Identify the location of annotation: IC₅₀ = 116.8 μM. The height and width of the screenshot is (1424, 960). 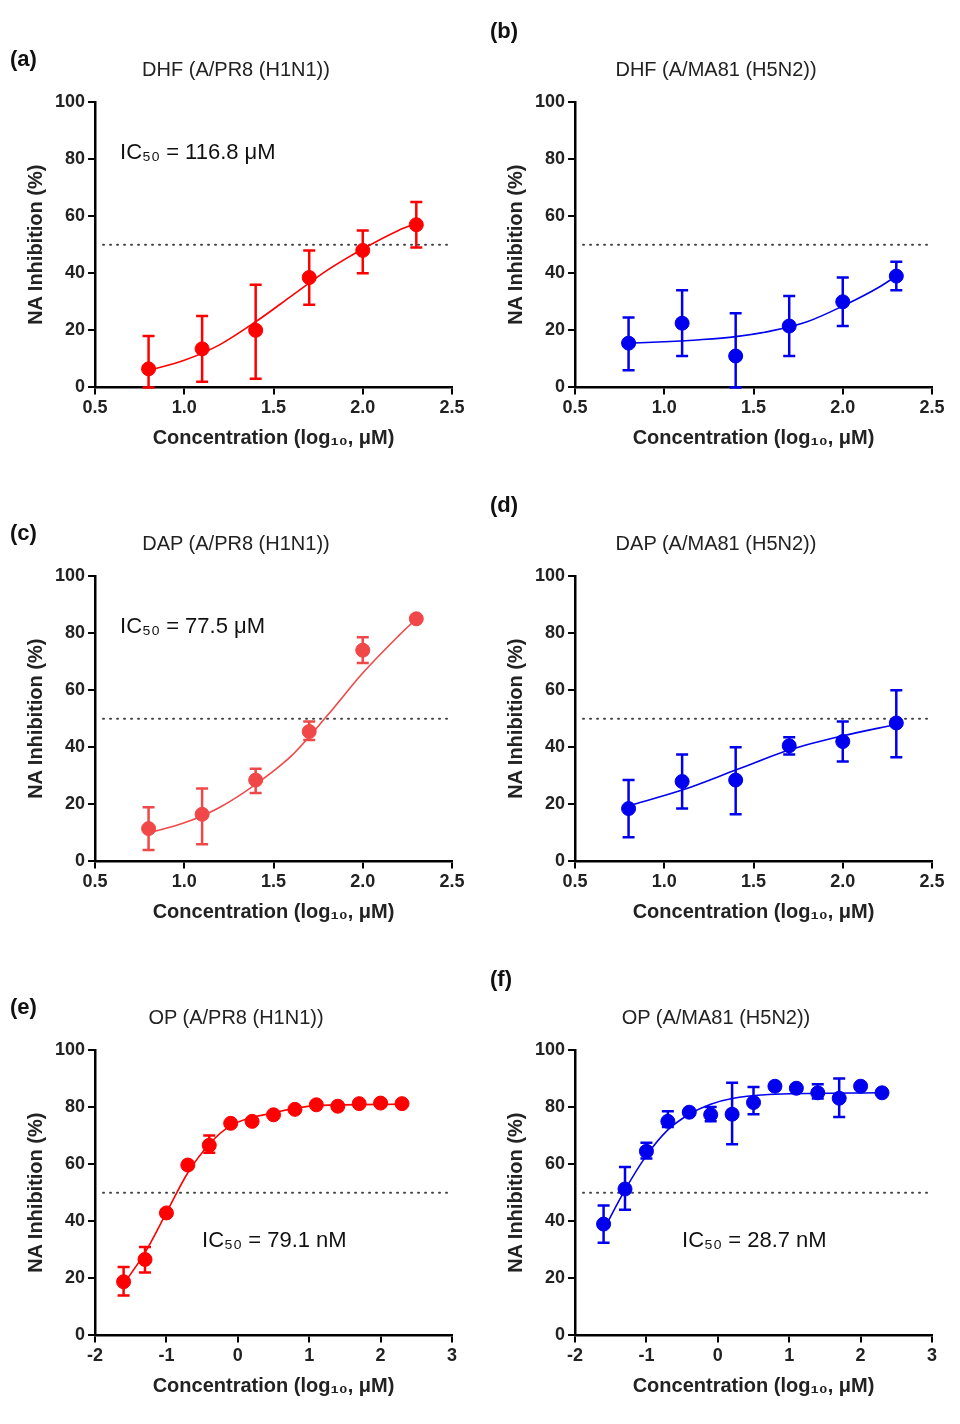
(198, 152).